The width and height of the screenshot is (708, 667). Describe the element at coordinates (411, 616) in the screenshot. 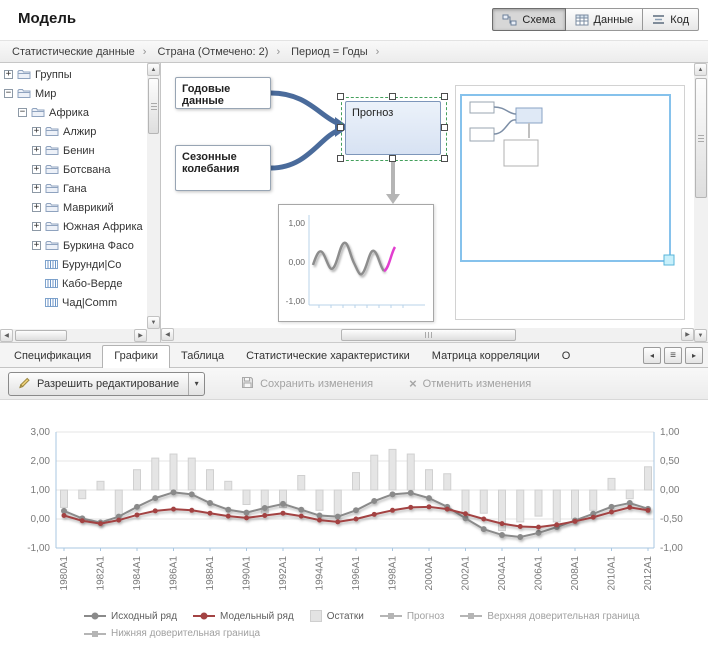

I see `legend-item: Прогноз` at that location.